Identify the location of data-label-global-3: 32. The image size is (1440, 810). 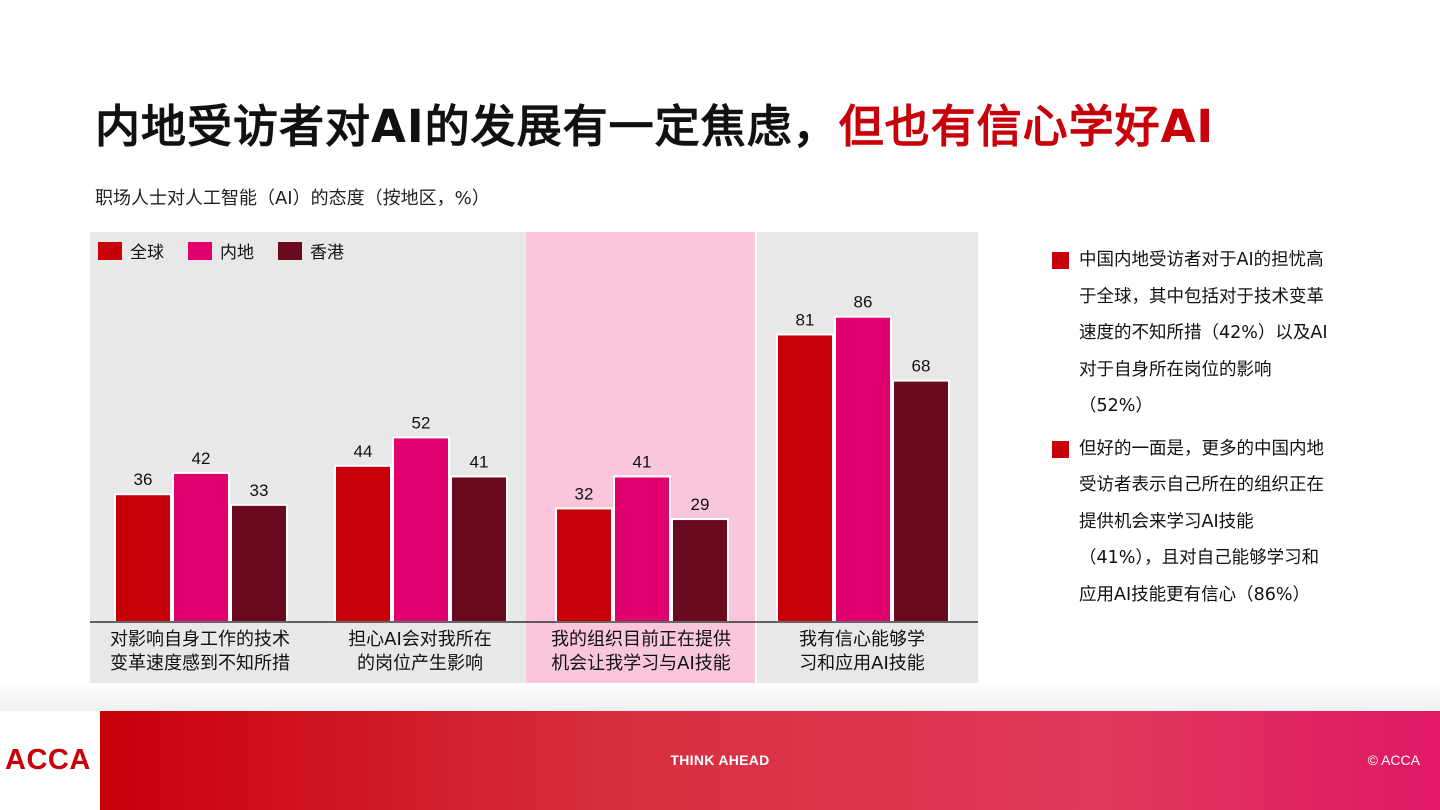
(584, 493).